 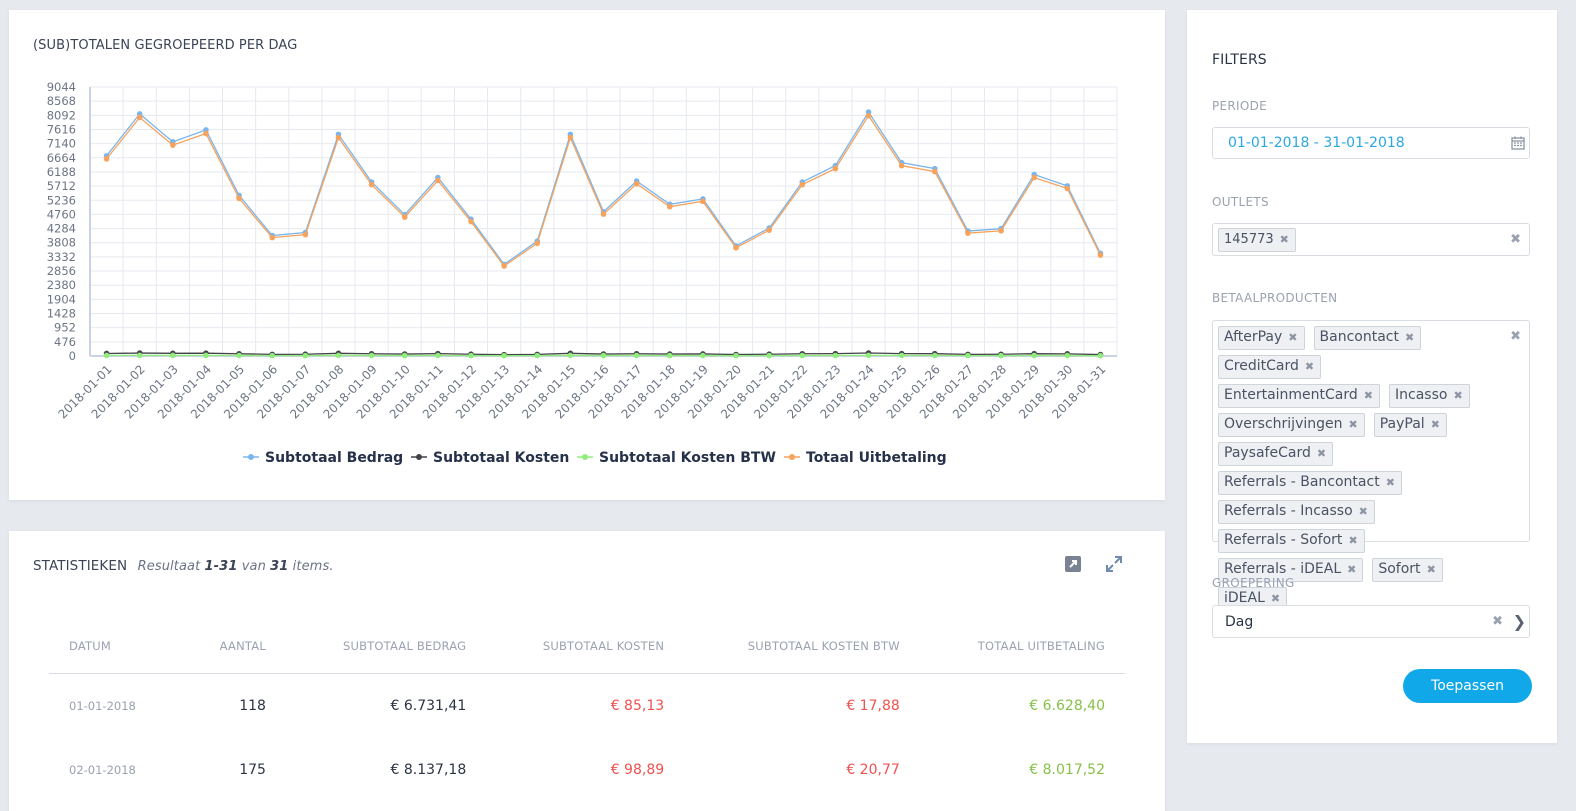 What do you see at coordinates (490, 458) in the screenshot?
I see `legend-item: Subtotaal Kosten` at bounding box center [490, 458].